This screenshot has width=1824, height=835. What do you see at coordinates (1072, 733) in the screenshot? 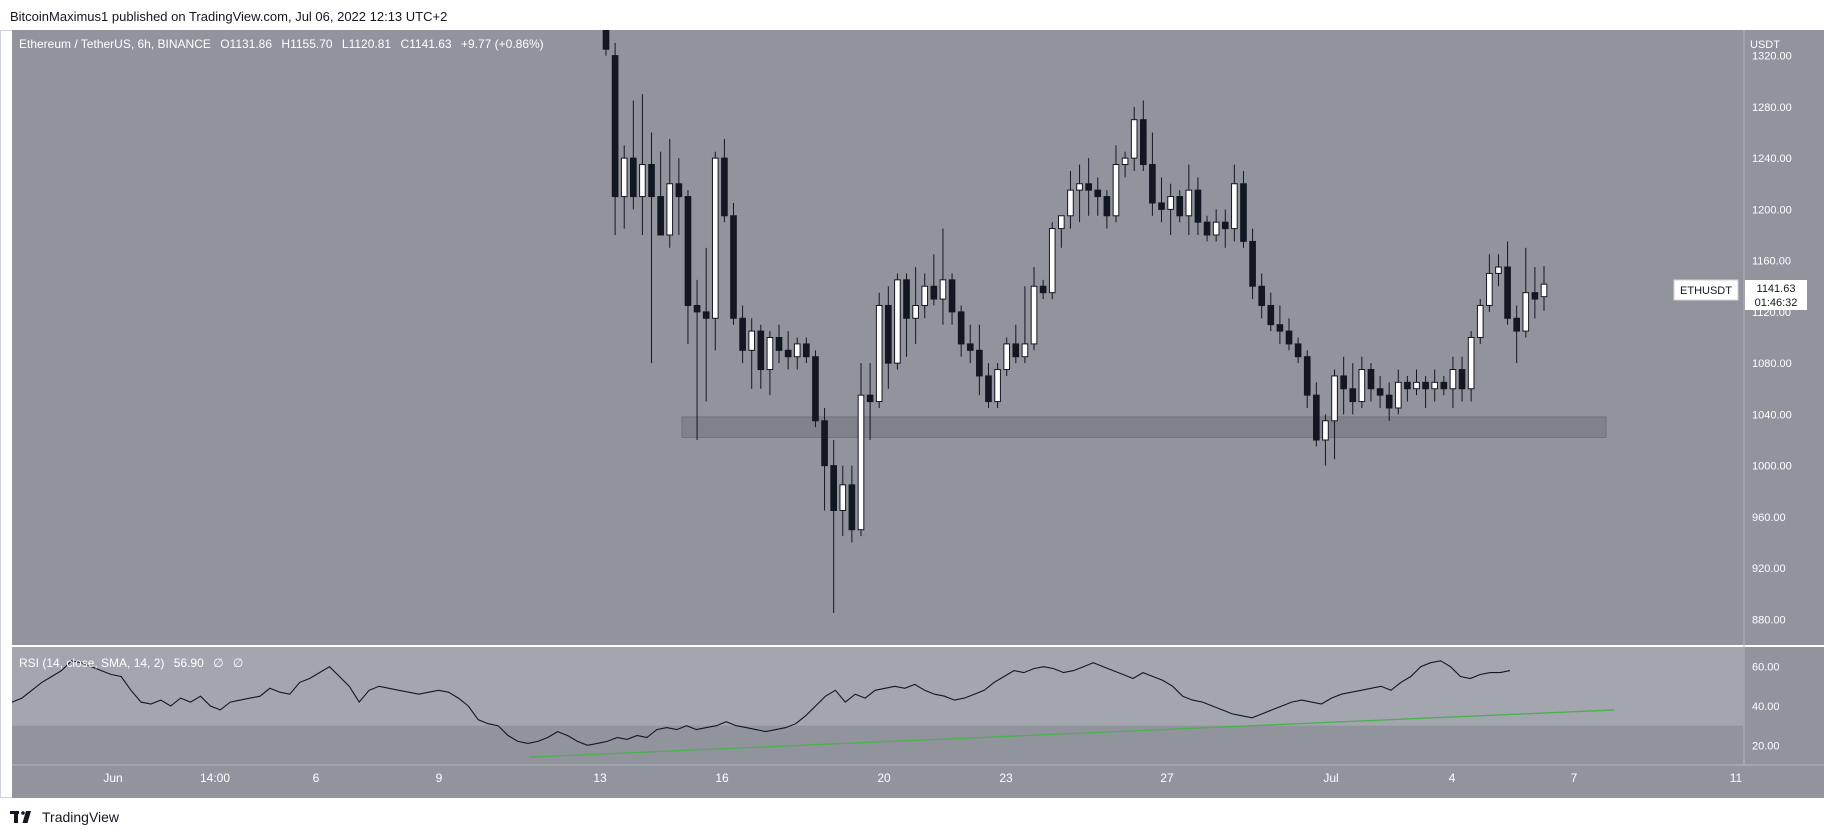
I see `rsi-trendline` at bounding box center [1072, 733].